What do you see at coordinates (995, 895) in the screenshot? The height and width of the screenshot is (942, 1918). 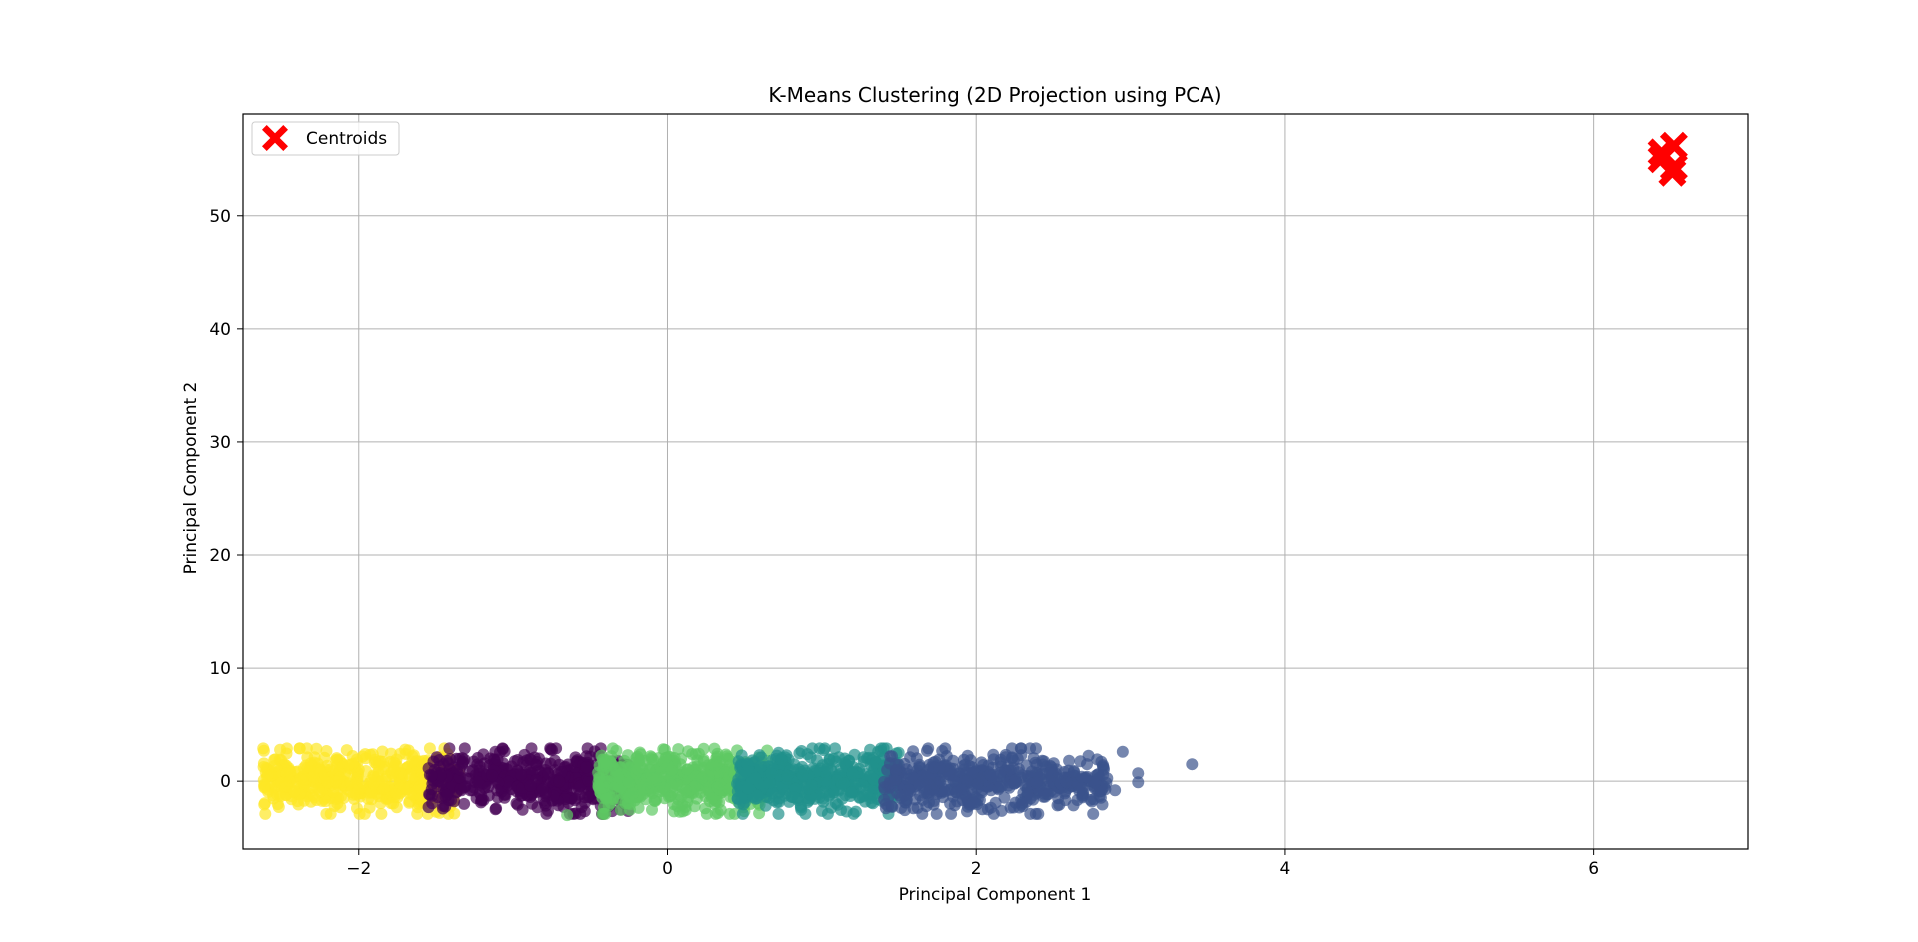 I see `x-axis-label: Principal Component 1` at bounding box center [995, 895].